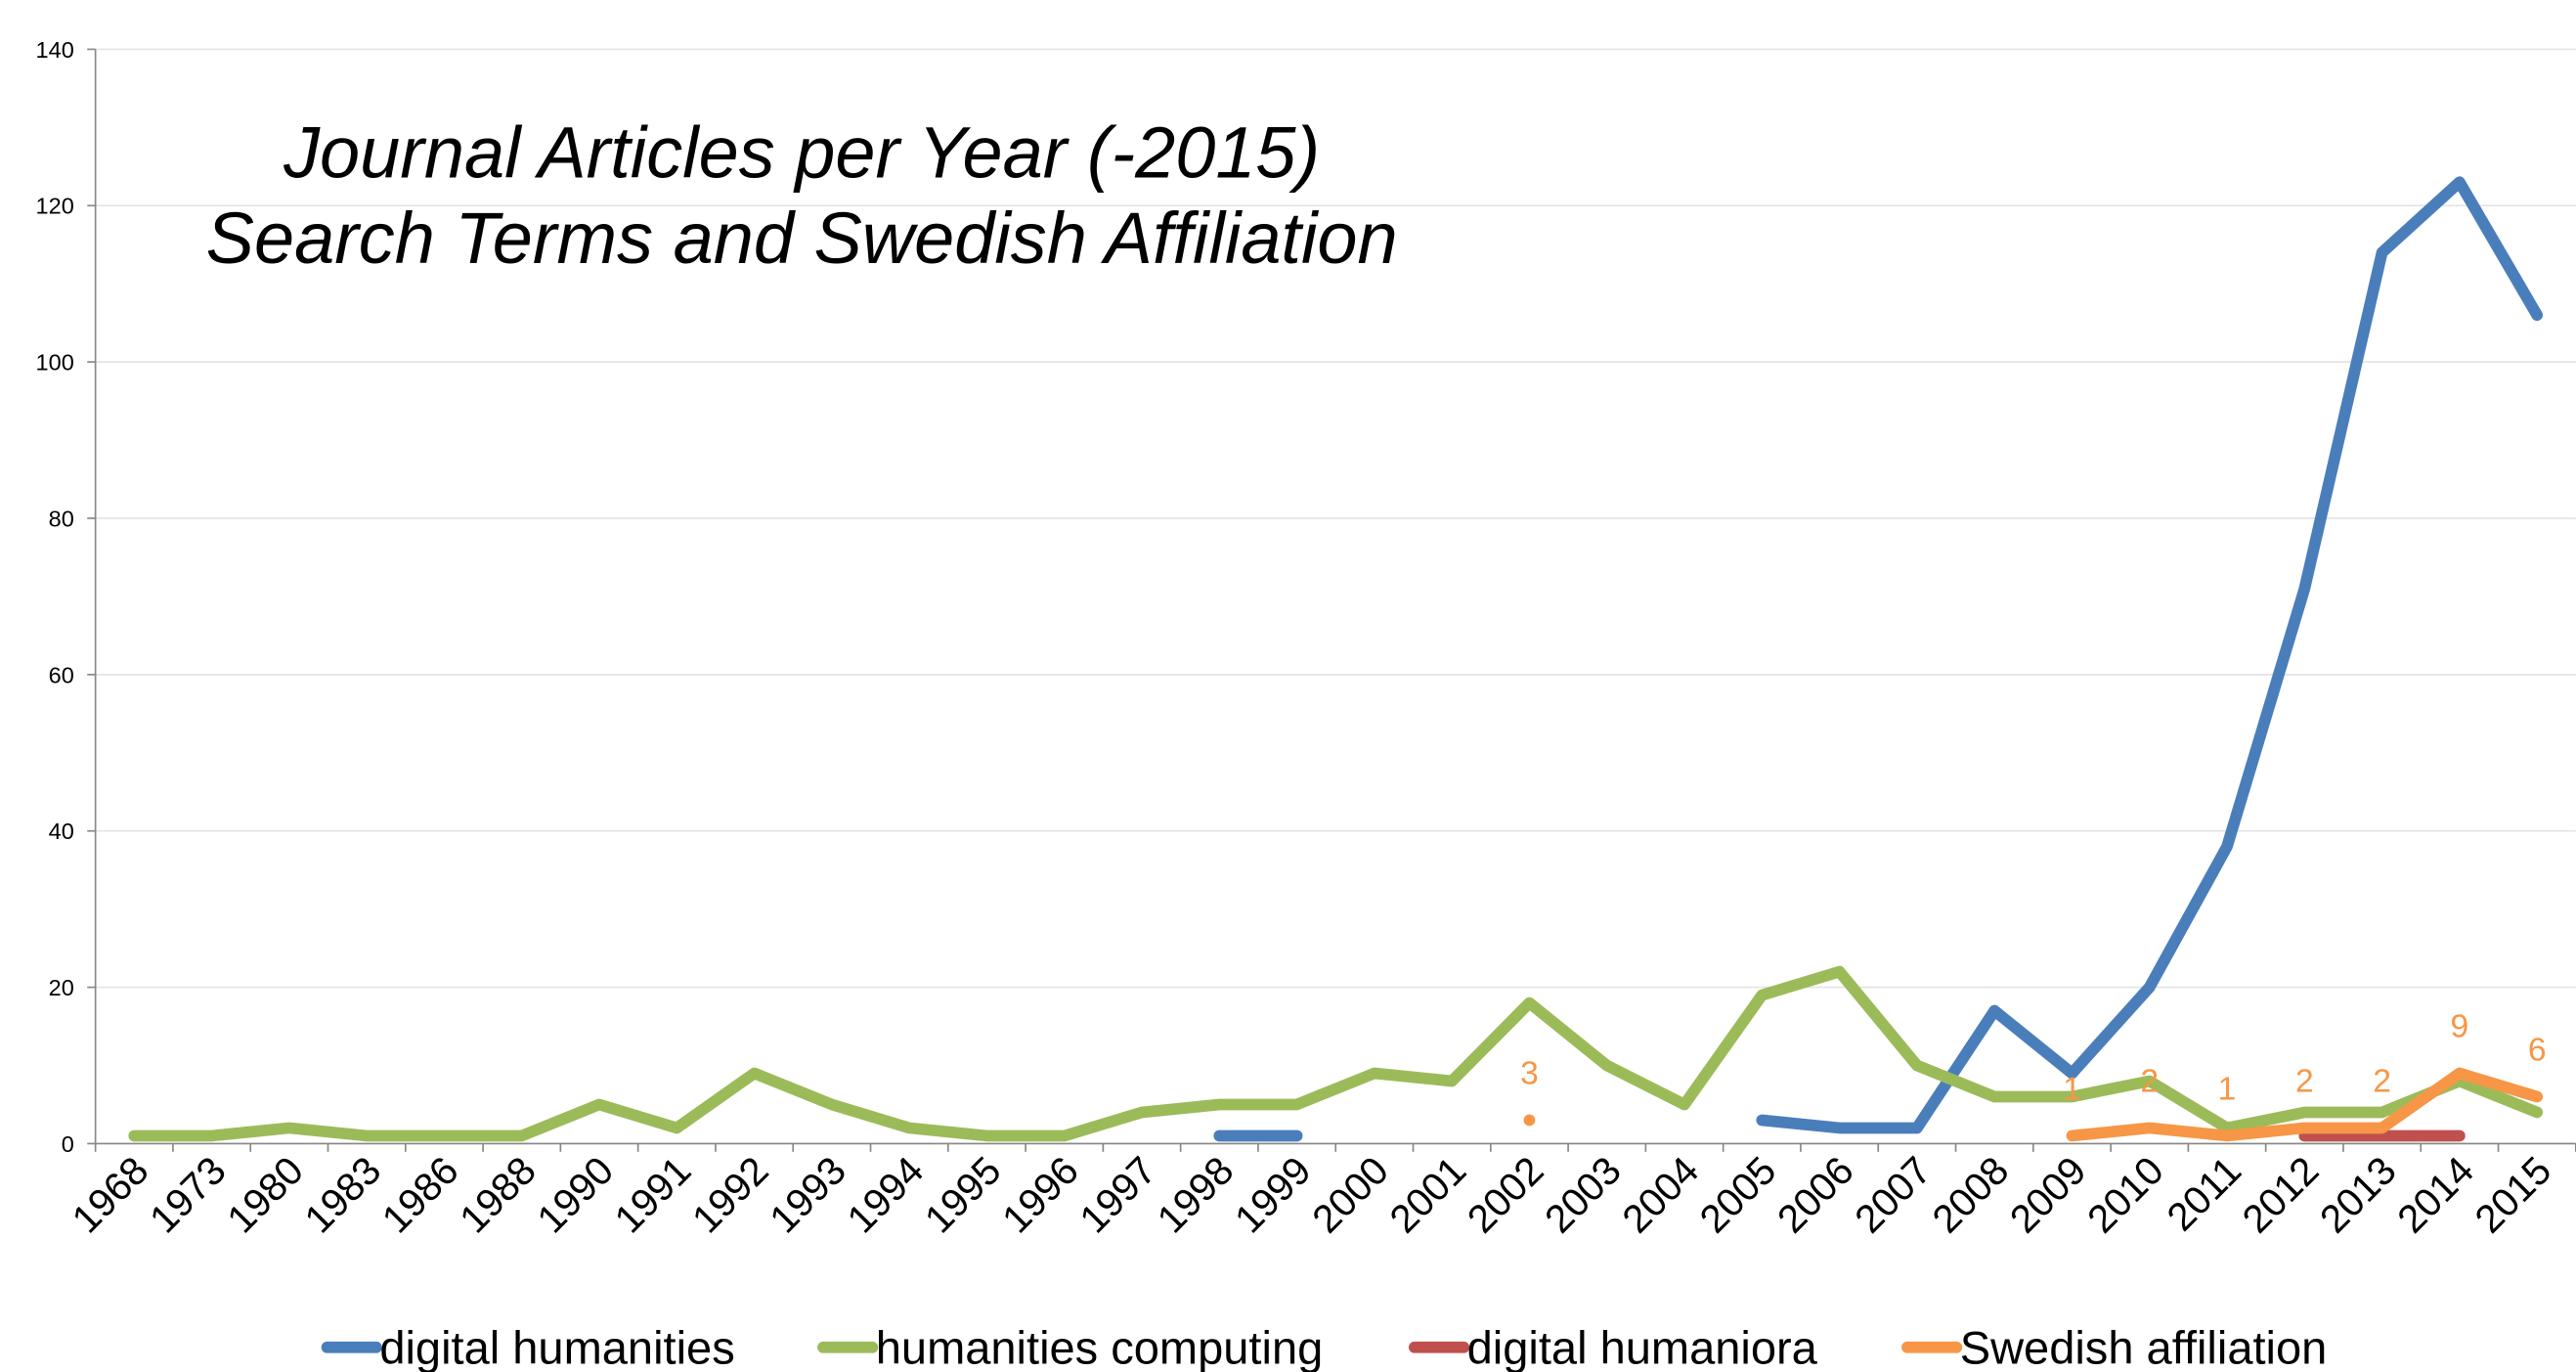  I want to click on x-tick-label: 1973, so click(188, 1195).